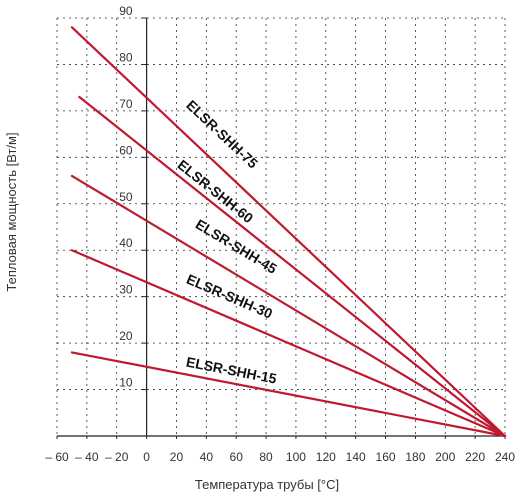 This screenshot has width=531, height=499. I want to click on y-tick-label: 30, so click(126, 290).